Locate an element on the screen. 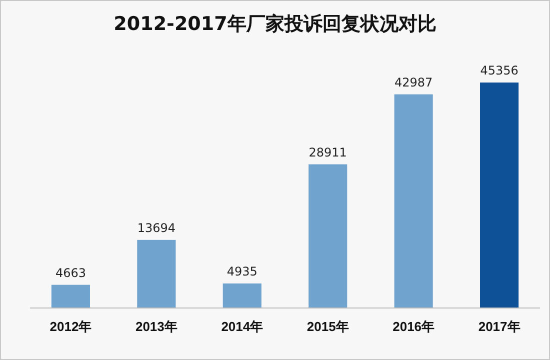 The width and height of the screenshot is (550, 360). data-label: 45356 is located at coordinates (499, 71).